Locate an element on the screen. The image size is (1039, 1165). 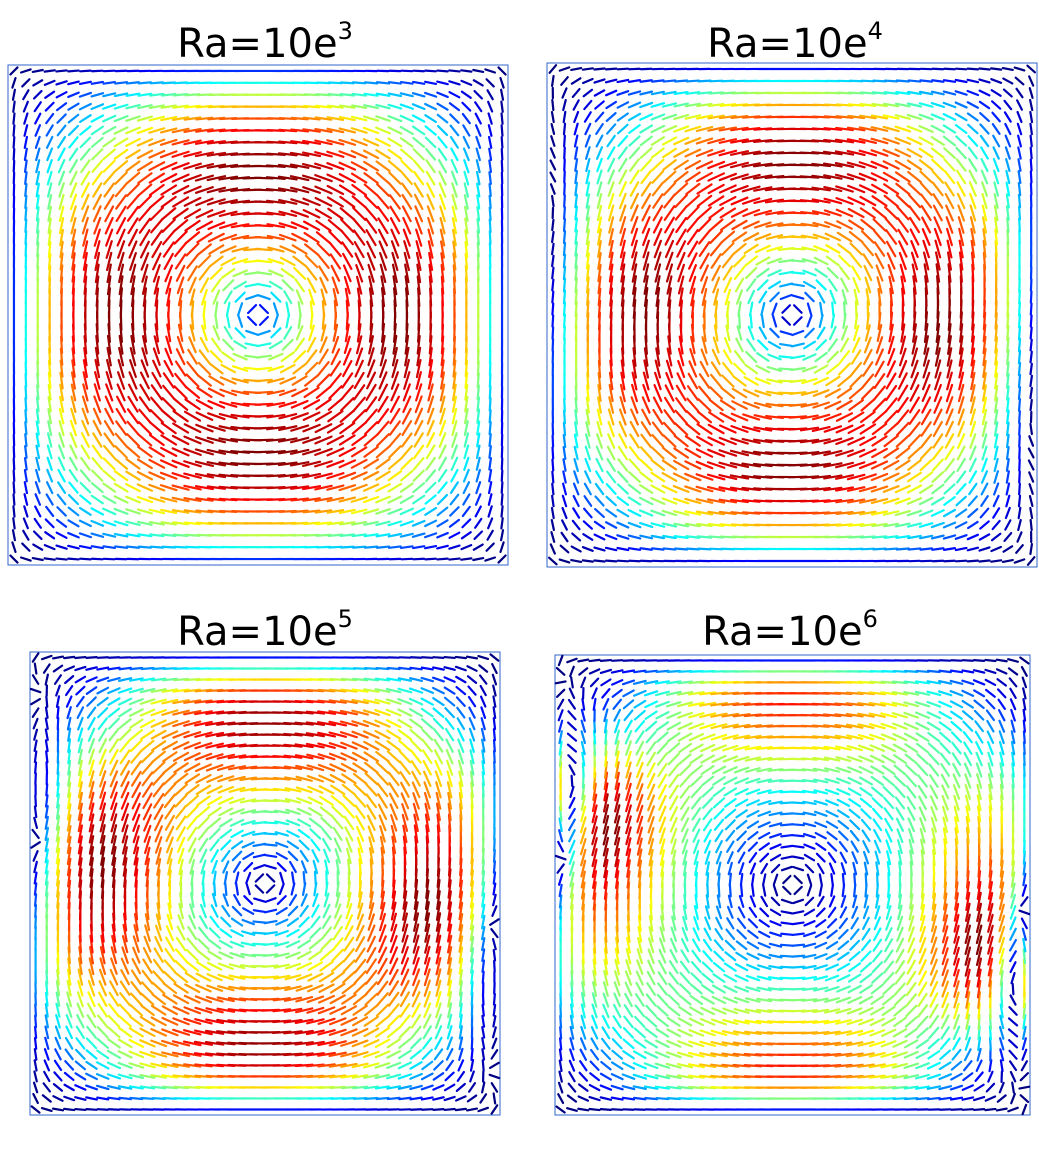
panel-title: Ra=10e4 is located at coordinates (795, 42).